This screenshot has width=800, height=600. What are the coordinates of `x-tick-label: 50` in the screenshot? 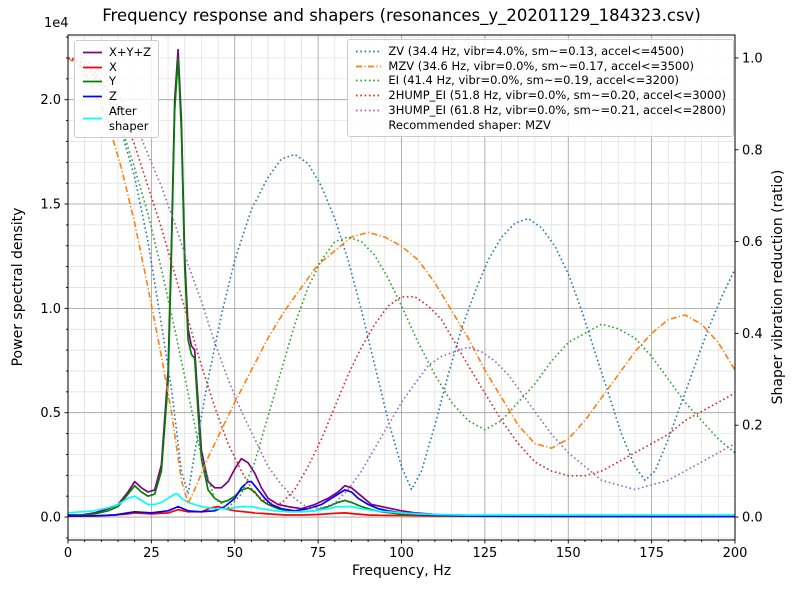 It's located at (234, 553).